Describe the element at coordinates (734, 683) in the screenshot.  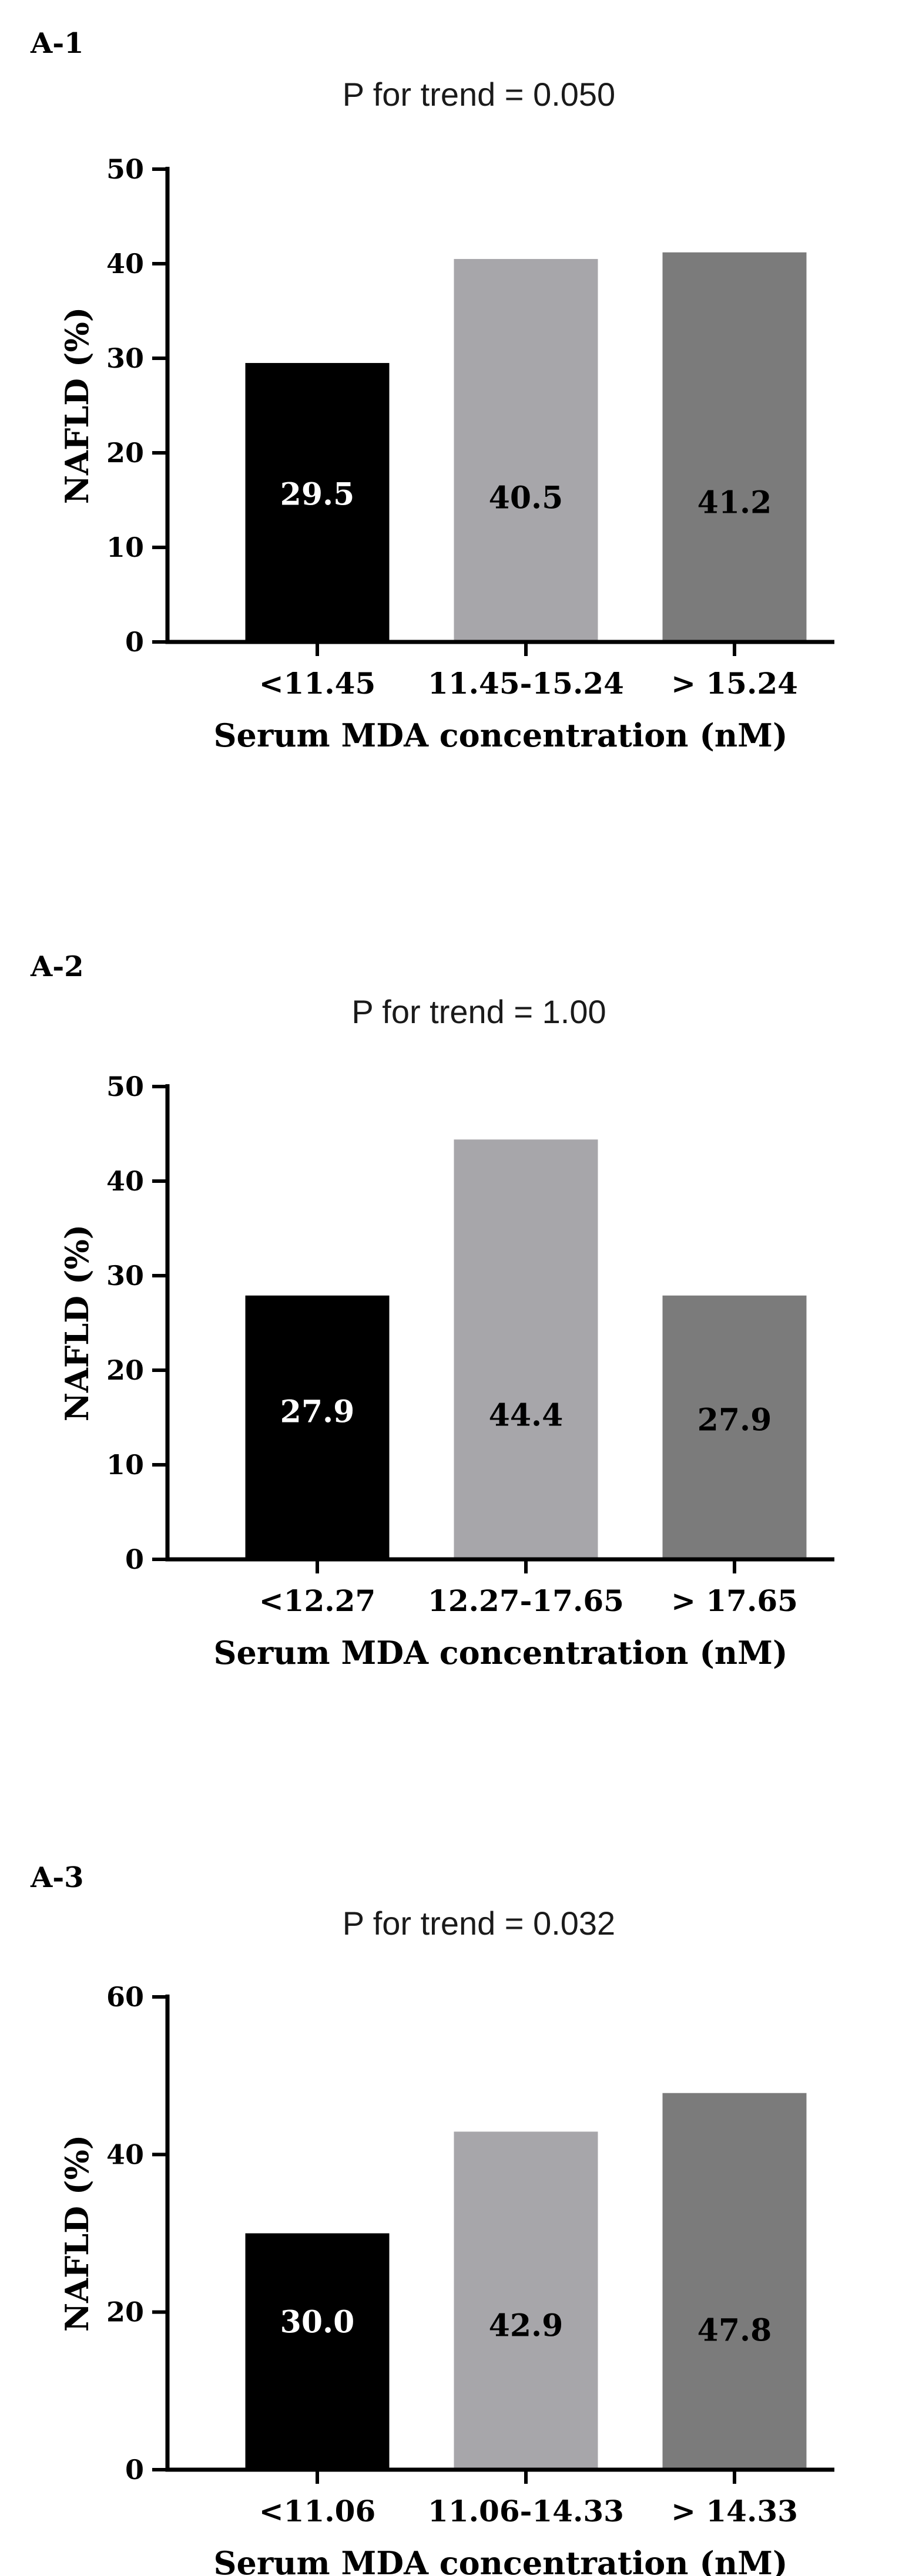
I see `category-label-3: > 15.24` at that location.